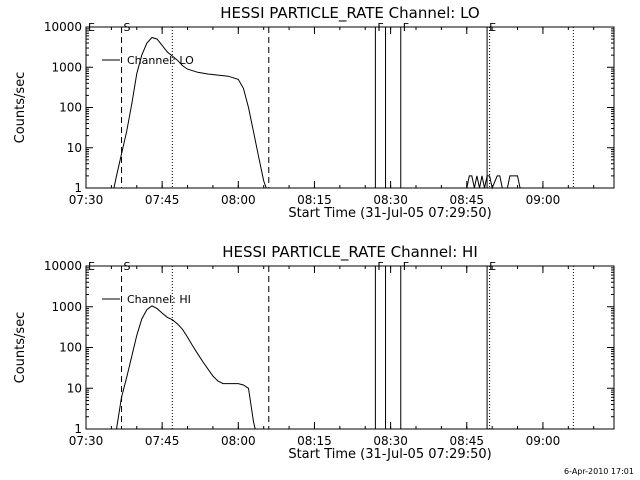 This screenshot has width=640, height=480. What do you see at coordinates (350, 252) in the screenshot?
I see `chart-title: HESSI PARTICLE_RATE Channel: HI` at bounding box center [350, 252].